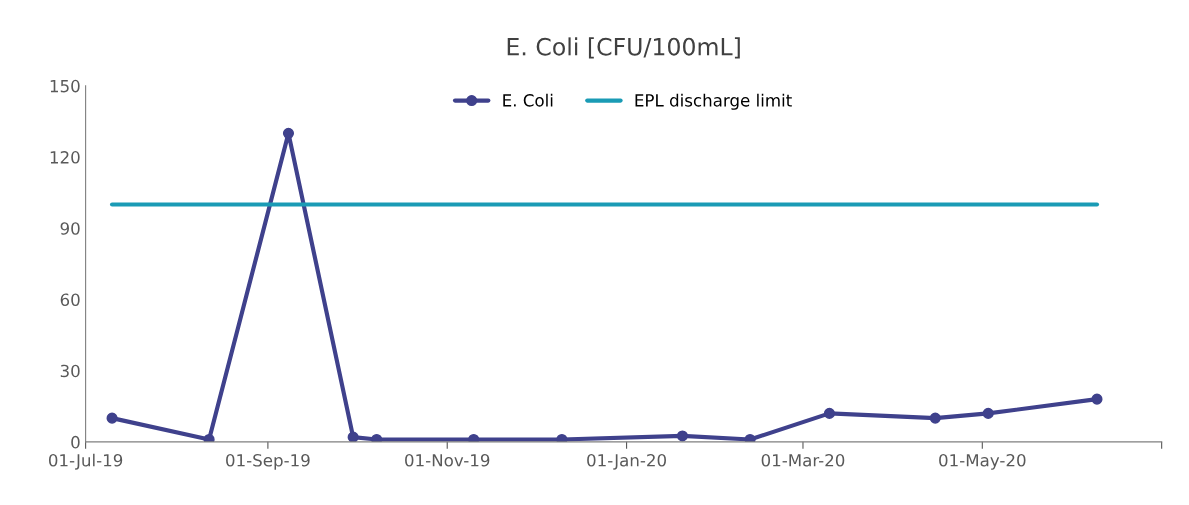 The width and height of the screenshot is (1189, 505). Describe the element at coordinates (70, 228) in the screenshot. I see `y-tick-label: 90` at that location.